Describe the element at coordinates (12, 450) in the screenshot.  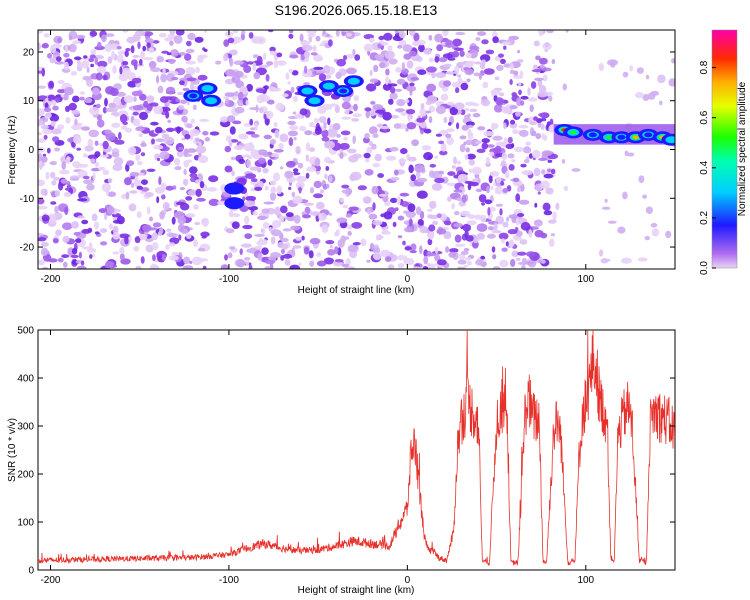
I see `snr-ylabel: SNR (10 * v/v)` at that location.